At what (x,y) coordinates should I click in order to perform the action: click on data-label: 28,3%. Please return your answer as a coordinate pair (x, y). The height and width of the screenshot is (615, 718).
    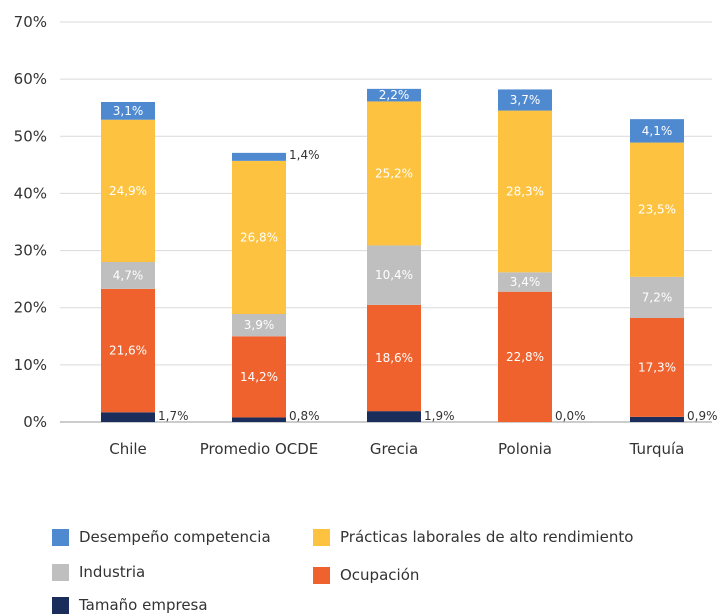
    Looking at the image, I should click on (525, 191).